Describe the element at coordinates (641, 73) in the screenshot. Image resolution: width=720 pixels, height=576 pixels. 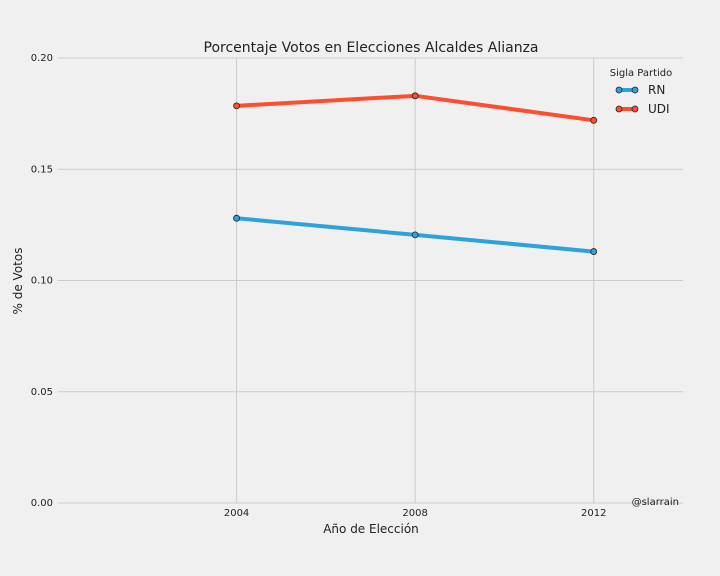
I see `legend-title: Sigla Partido` at that location.